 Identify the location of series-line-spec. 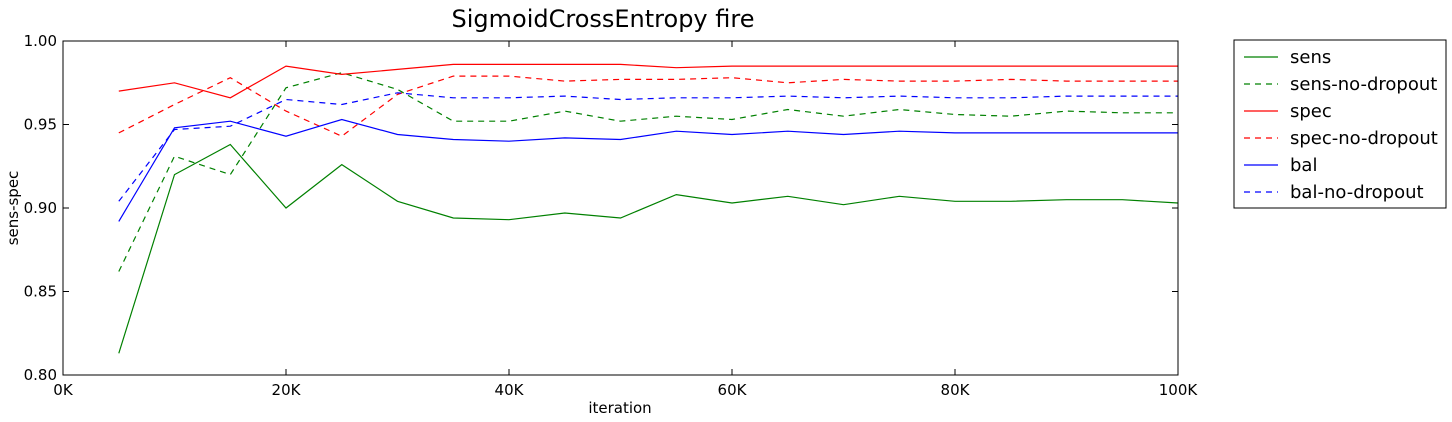
(648, 81).